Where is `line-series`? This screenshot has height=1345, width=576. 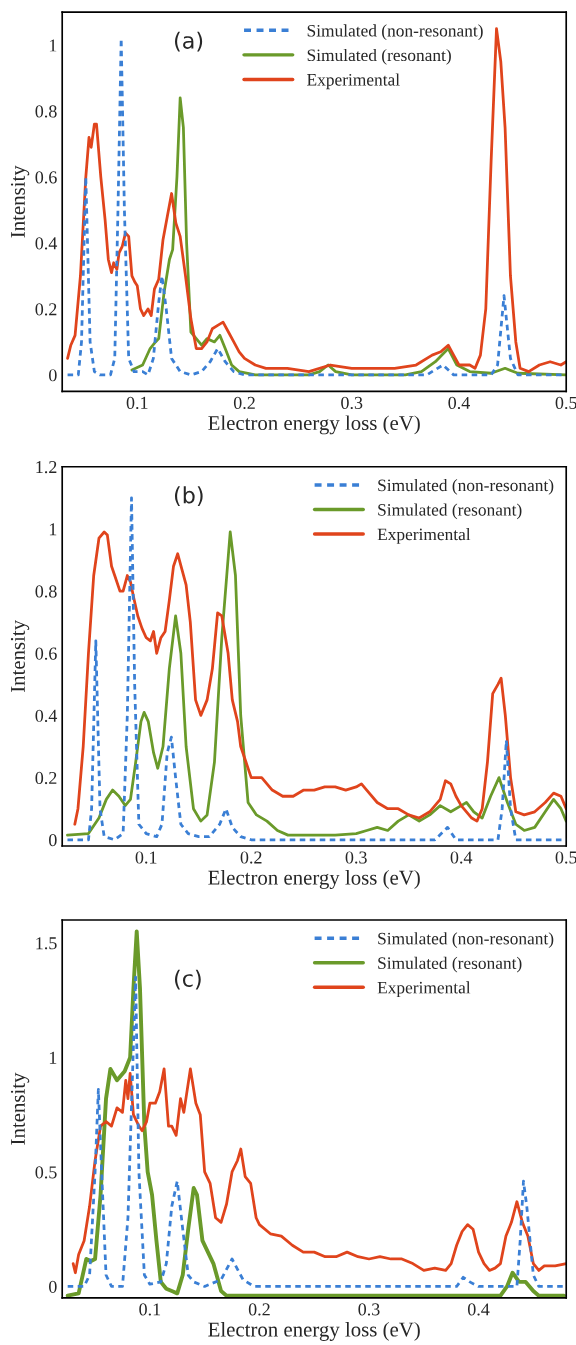
line-series is located at coordinates (319, 1171).